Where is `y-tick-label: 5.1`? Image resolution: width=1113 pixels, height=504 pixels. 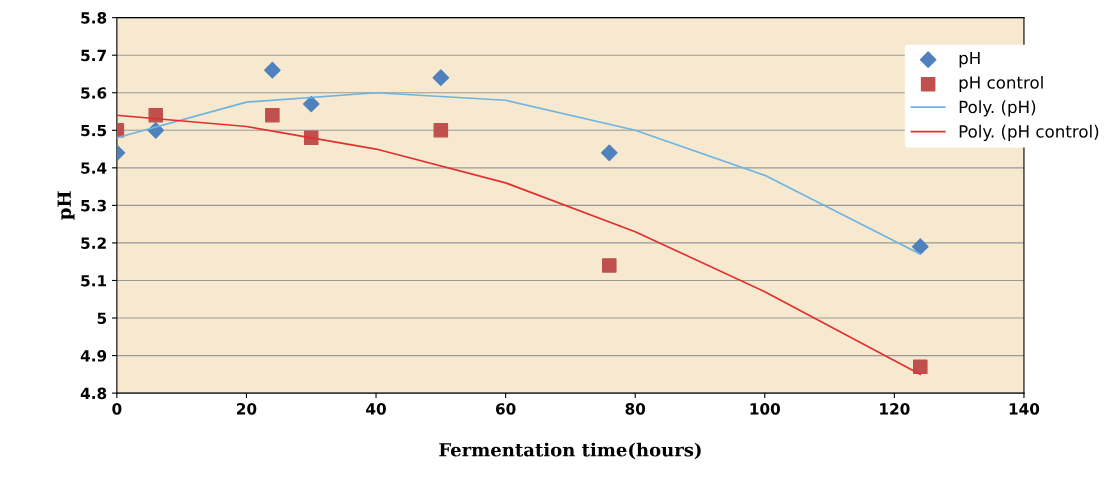
y-tick-label: 5.1 is located at coordinates (94, 281).